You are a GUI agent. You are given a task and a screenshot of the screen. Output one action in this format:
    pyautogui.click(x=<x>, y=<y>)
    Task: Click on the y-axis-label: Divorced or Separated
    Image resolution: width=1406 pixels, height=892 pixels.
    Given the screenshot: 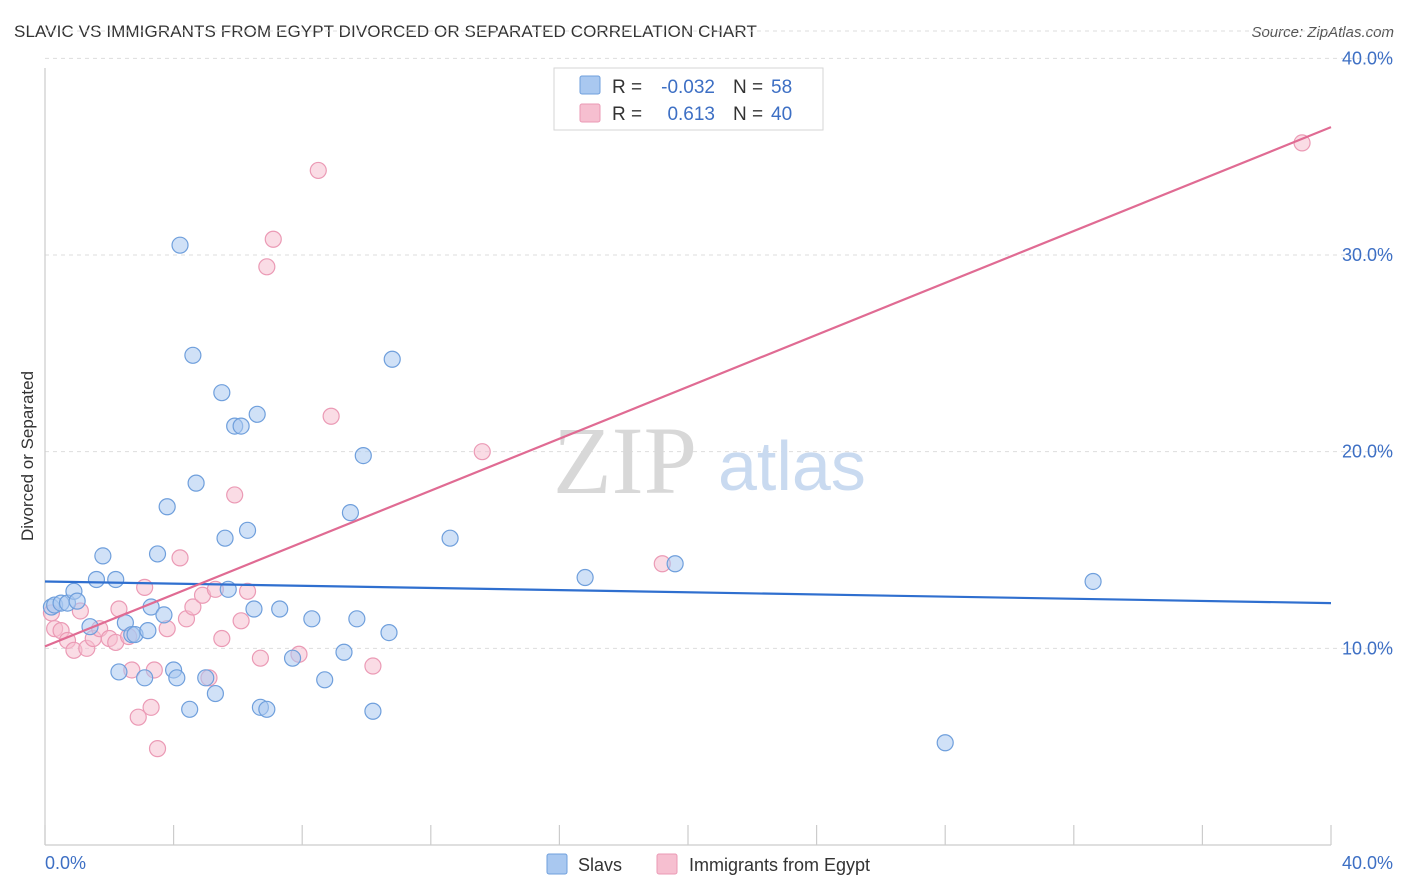 What is the action you would take?
    pyautogui.click(x=27, y=456)
    